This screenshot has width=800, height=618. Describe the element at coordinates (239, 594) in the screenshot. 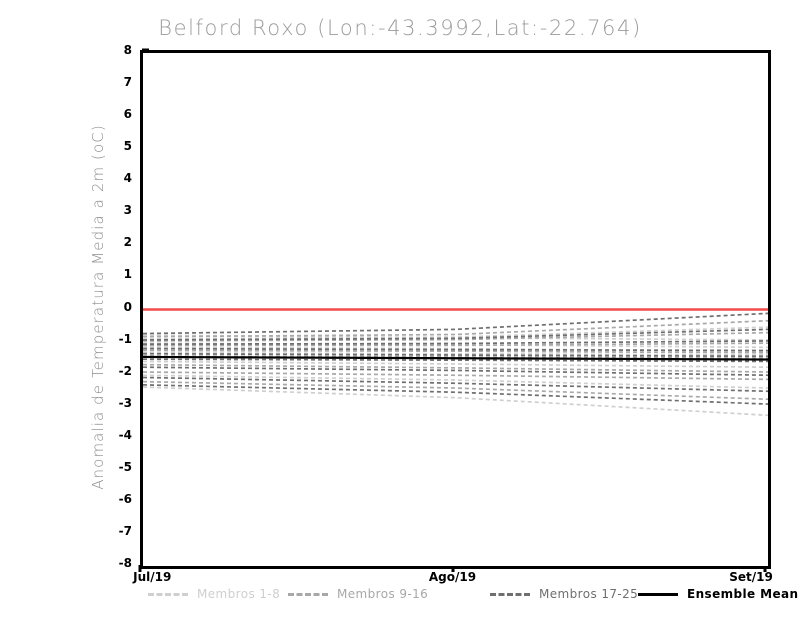

I see `legend-label: Membros 1-8` at that location.